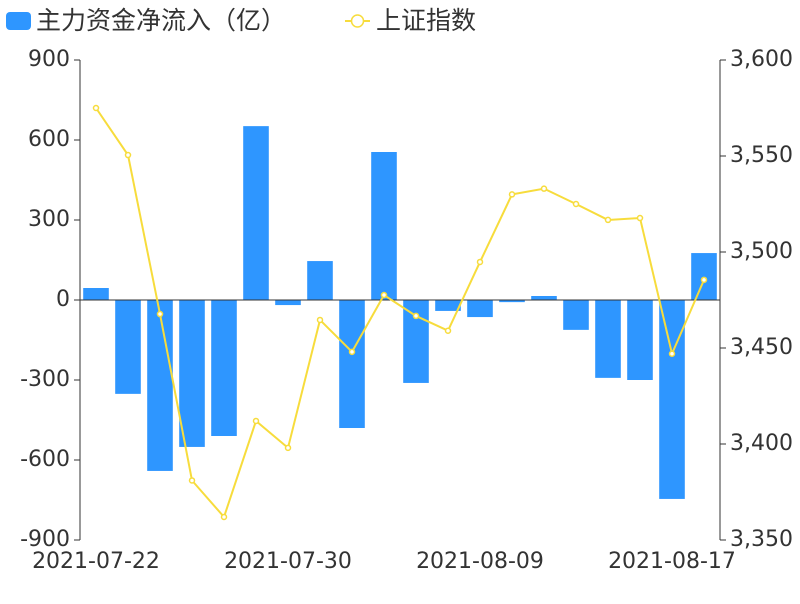  I want to click on y2-tick-label: 3,450, so click(761, 347).